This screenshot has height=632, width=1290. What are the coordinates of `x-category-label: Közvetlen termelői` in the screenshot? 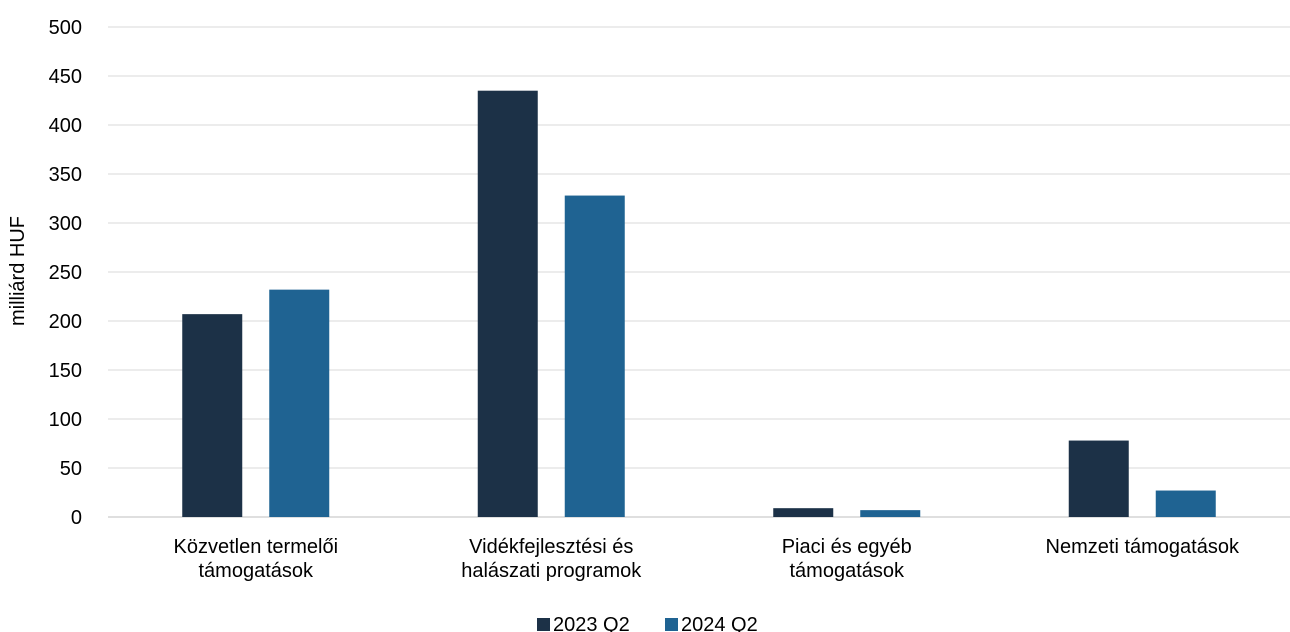 It's located at (255, 547).